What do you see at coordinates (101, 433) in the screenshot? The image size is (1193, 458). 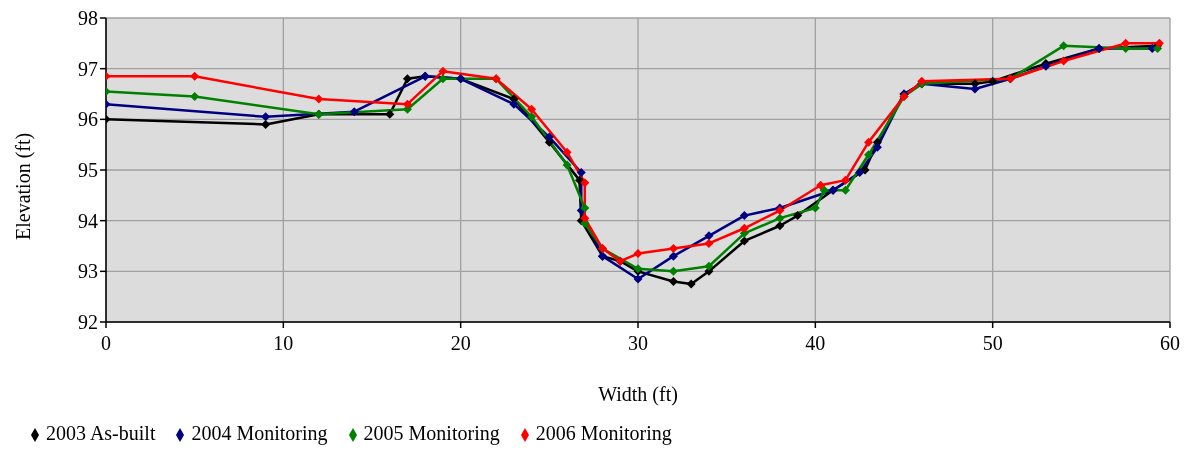 I see `legend-label: 2003 As-built` at bounding box center [101, 433].